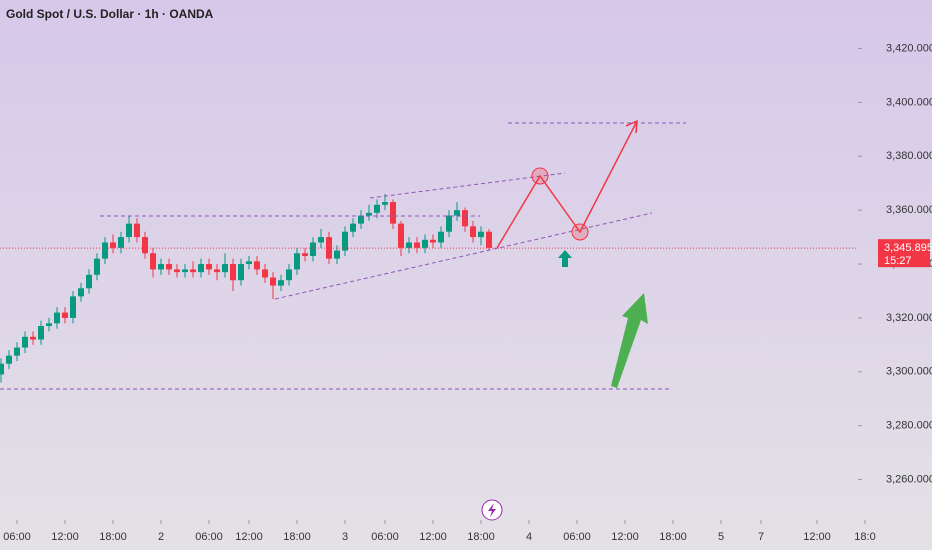 This screenshot has height=550, width=932. What do you see at coordinates (565, 258) in the screenshot?
I see `up-marker` at bounding box center [565, 258].